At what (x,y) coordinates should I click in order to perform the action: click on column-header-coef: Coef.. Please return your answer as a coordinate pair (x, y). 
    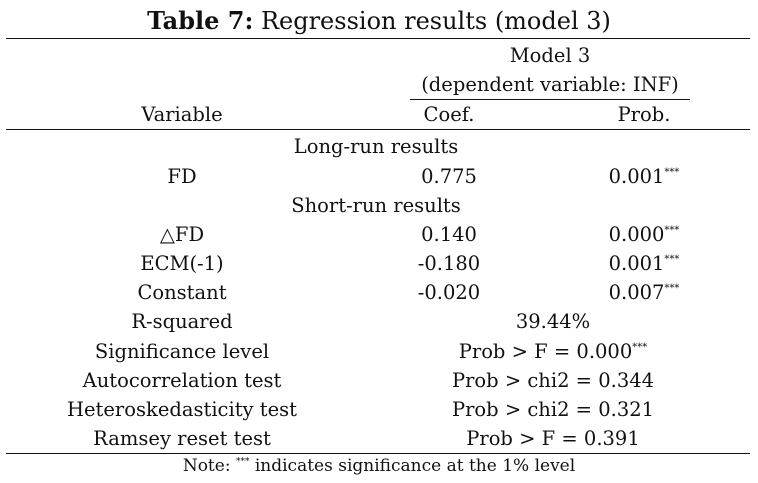
    Looking at the image, I should click on (449, 114).